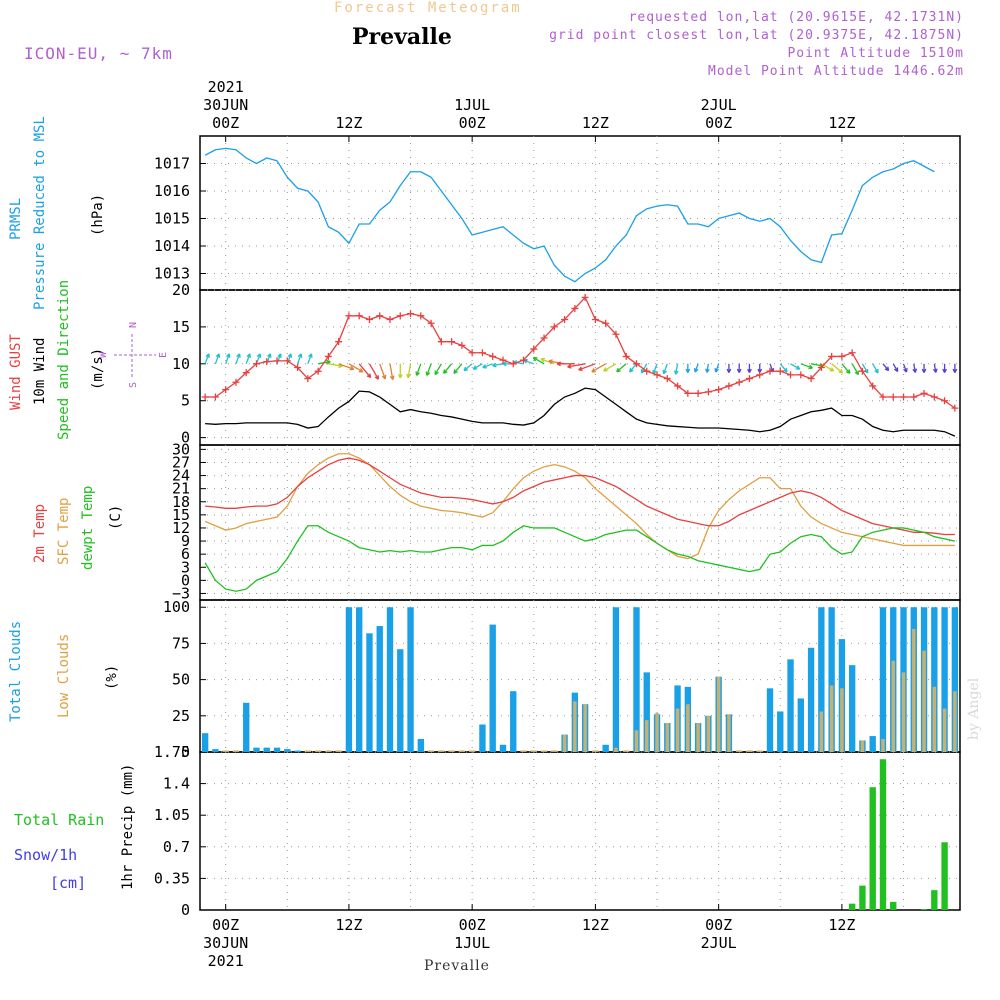 This screenshot has width=1000, height=1000. What do you see at coordinates (185, 910) in the screenshot?
I see `precip-ytick-label: 0` at bounding box center [185, 910].